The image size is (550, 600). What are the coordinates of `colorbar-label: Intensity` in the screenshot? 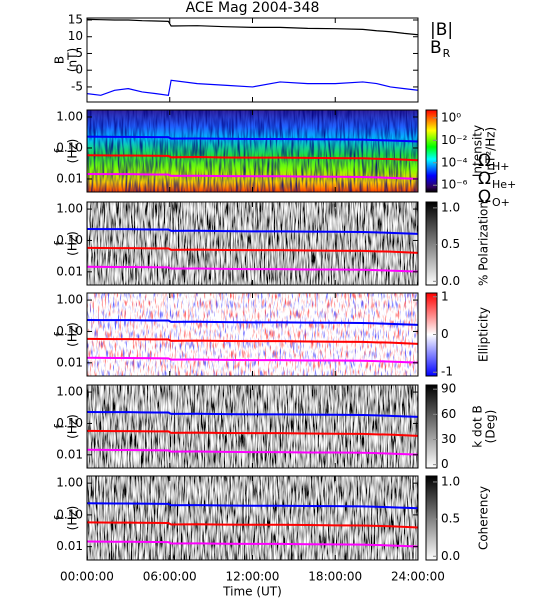 It's located at (478, 151).